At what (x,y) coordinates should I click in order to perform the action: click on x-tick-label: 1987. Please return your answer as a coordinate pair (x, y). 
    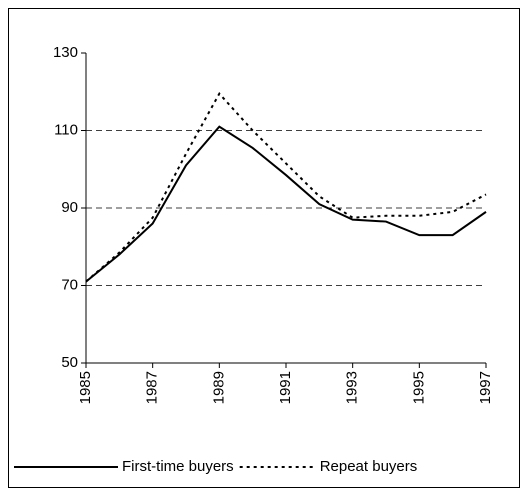
    Looking at the image, I should click on (152, 387).